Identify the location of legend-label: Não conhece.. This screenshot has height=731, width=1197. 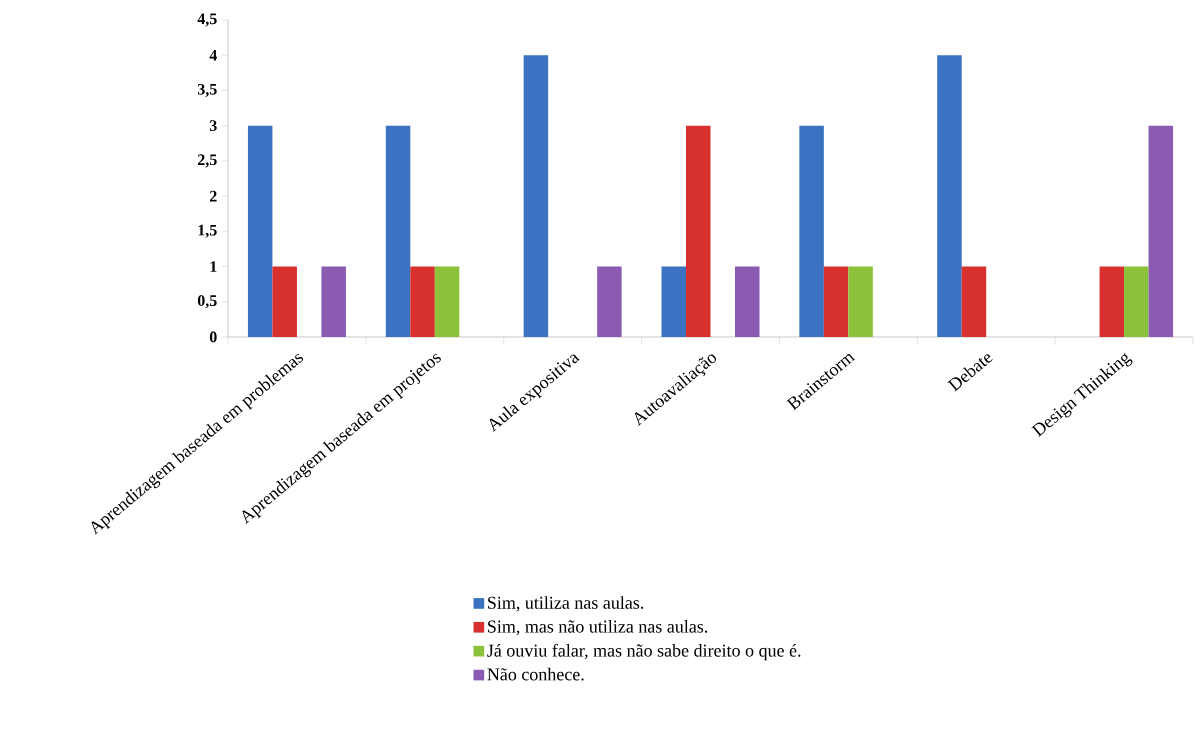
(535, 674).